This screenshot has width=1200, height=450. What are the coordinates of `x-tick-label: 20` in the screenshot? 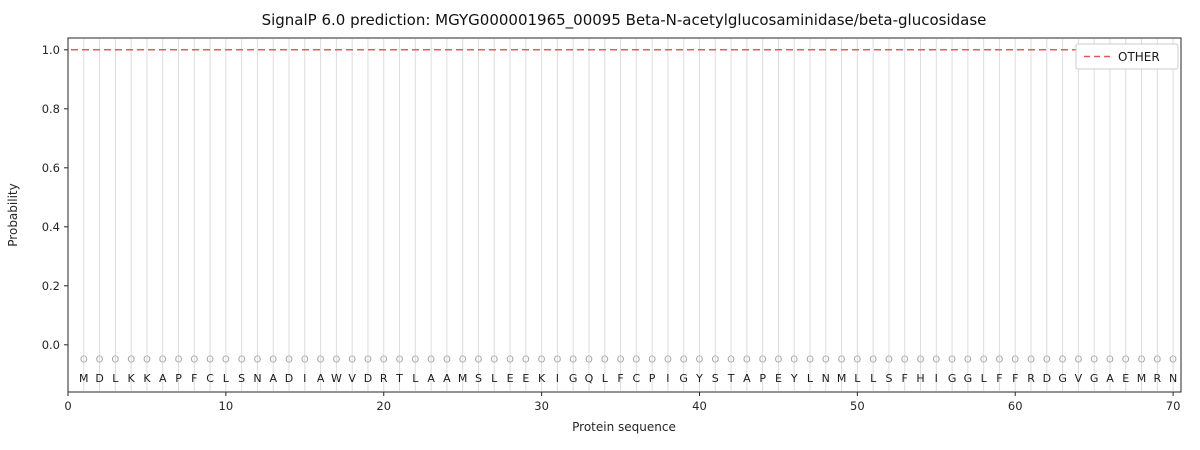 It's located at (383, 406).